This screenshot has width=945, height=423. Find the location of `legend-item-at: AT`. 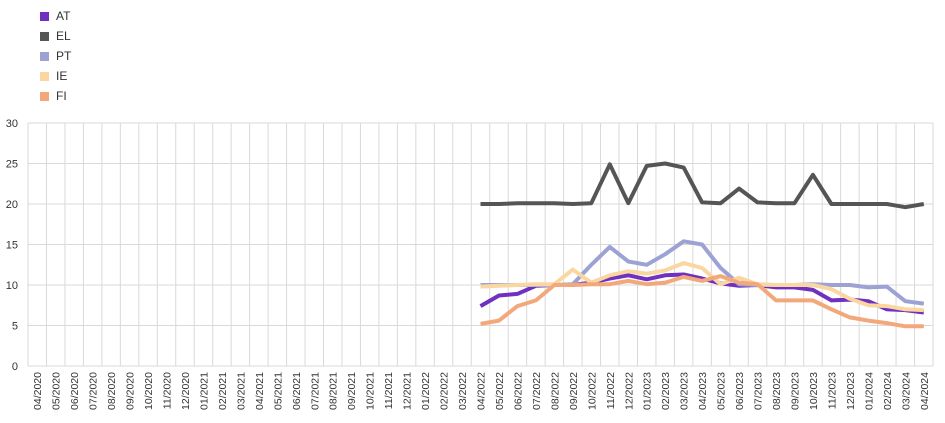

legend-item-at: AT is located at coordinates (55, 16).